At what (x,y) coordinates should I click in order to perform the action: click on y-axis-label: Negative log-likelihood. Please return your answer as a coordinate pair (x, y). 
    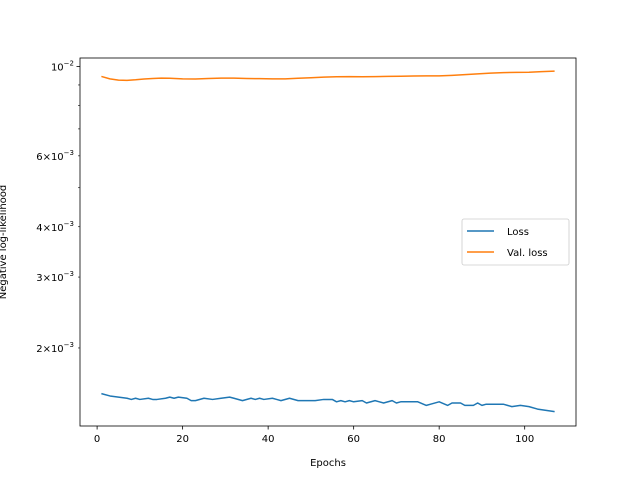
    Looking at the image, I should click on (4, 242).